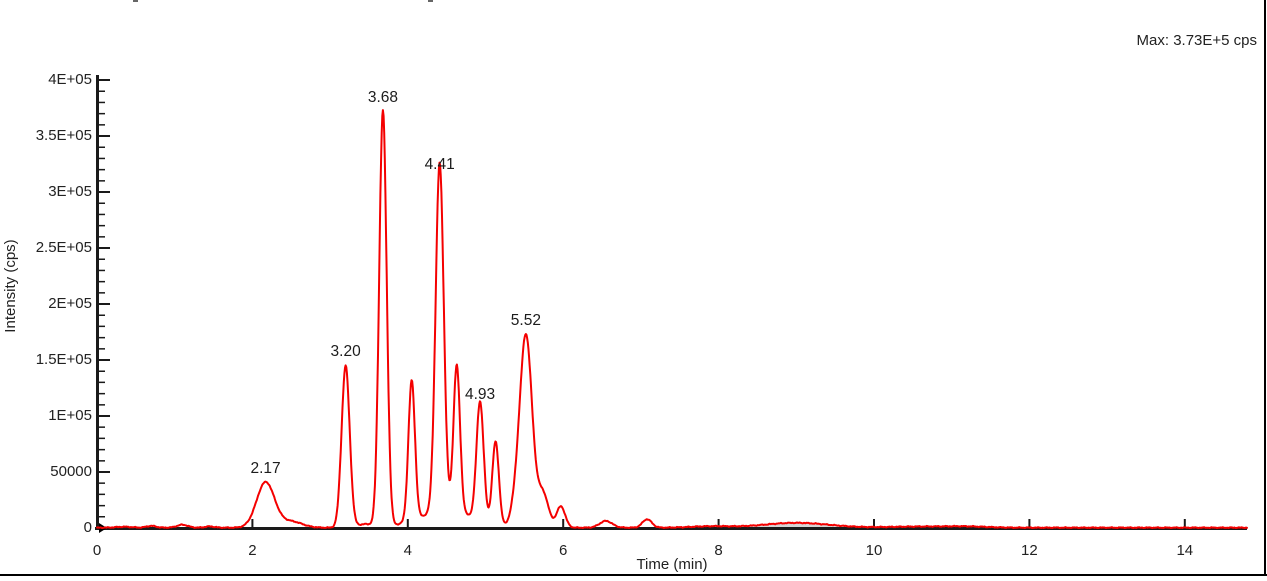 The width and height of the screenshot is (1267, 581). What do you see at coordinates (633, 575) in the screenshot?
I see `window-border-bottom` at bounding box center [633, 575].